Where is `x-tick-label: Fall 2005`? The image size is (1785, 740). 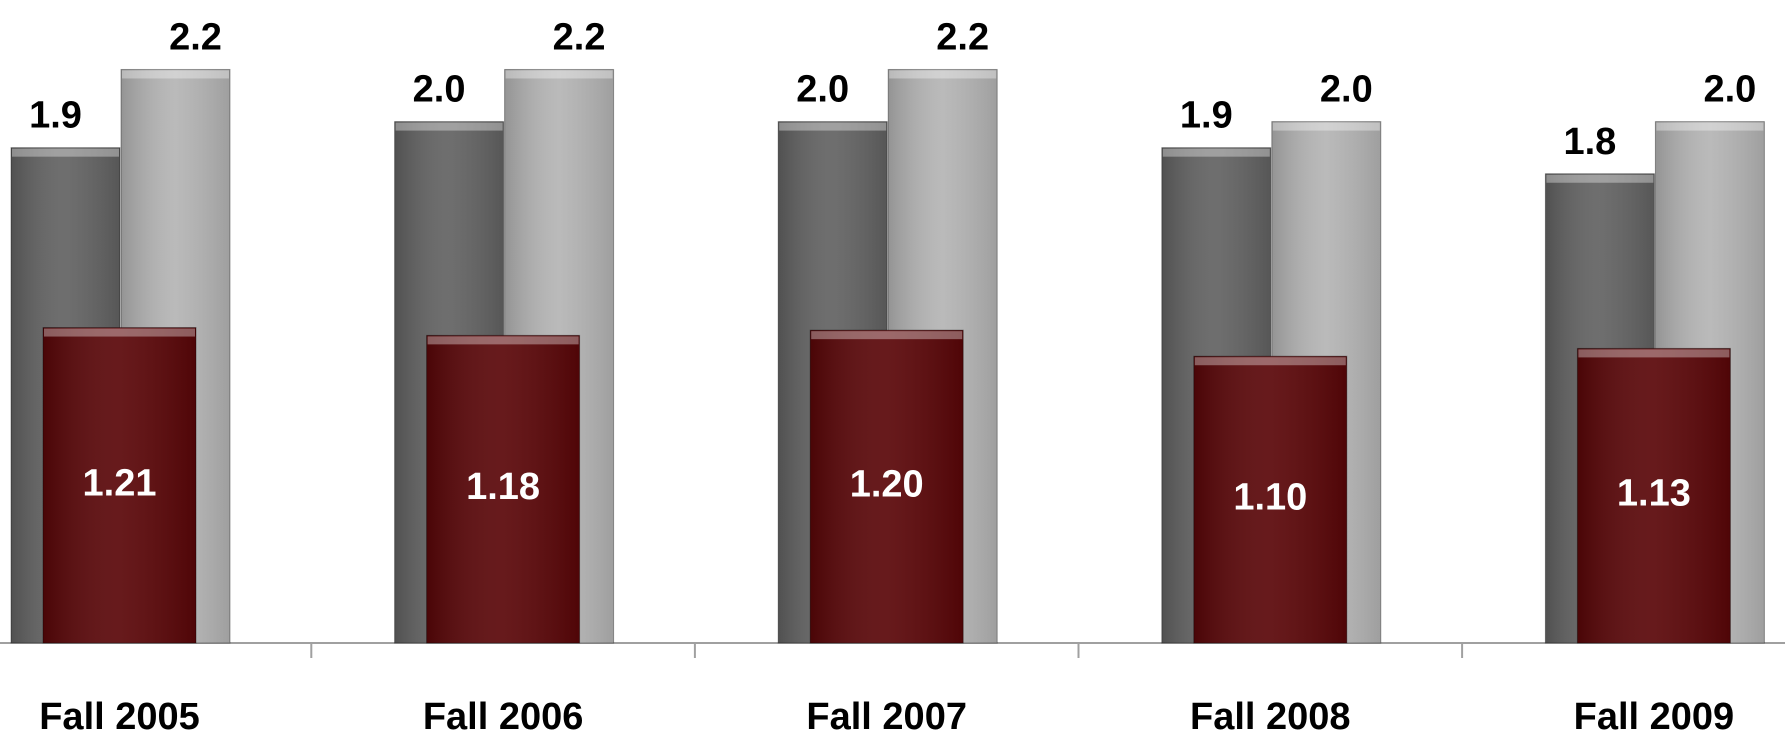 x-tick-label: Fall 2005 is located at coordinates (119, 717).